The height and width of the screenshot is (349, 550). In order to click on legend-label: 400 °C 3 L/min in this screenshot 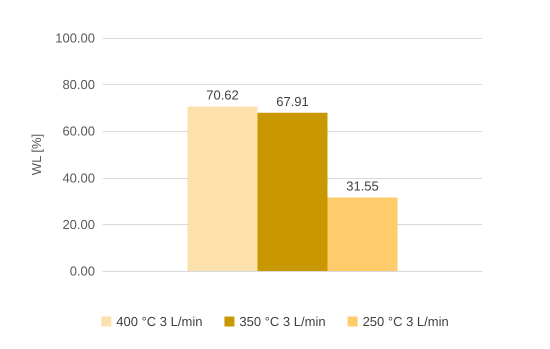, I will do `click(159, 321)`.